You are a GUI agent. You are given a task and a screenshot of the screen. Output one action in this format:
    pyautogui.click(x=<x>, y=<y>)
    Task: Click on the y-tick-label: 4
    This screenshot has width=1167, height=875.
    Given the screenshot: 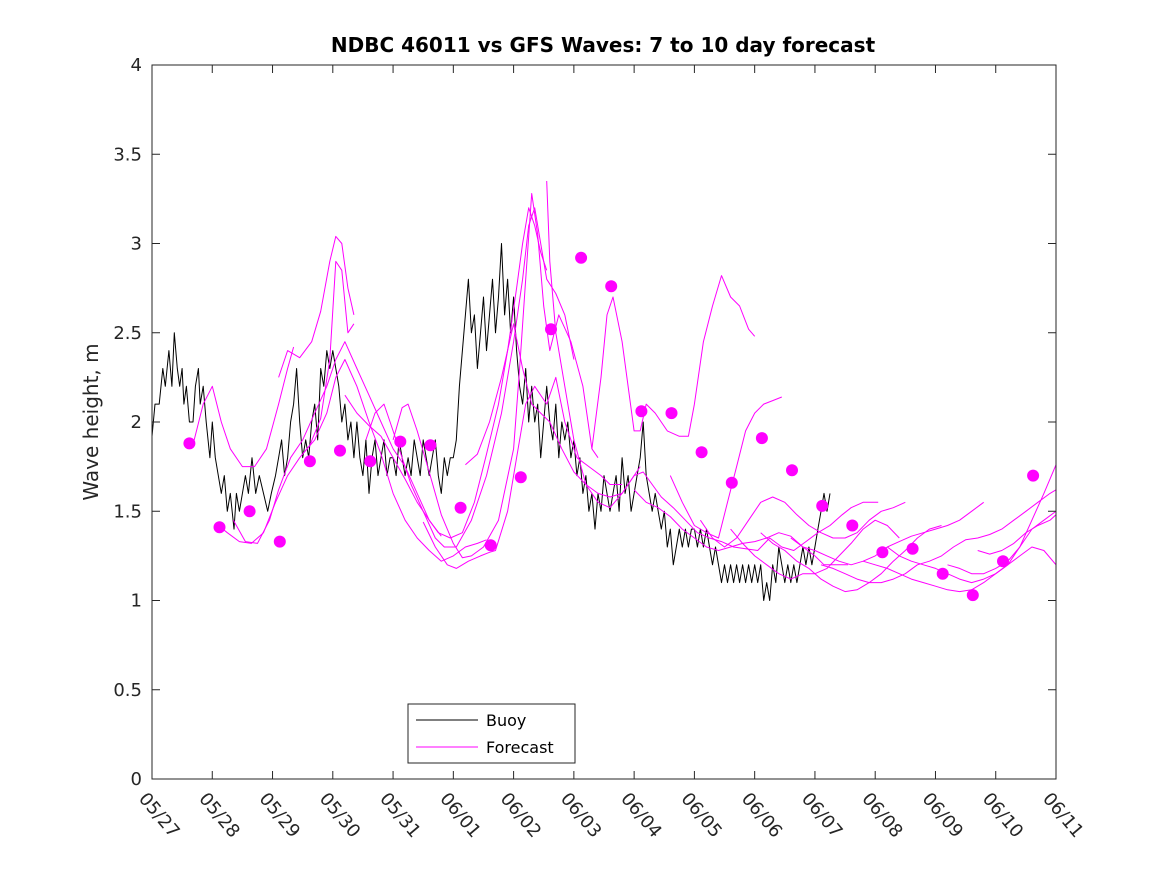 What is the action you would take?
    pyautogui.click(x=136, y=65)
    